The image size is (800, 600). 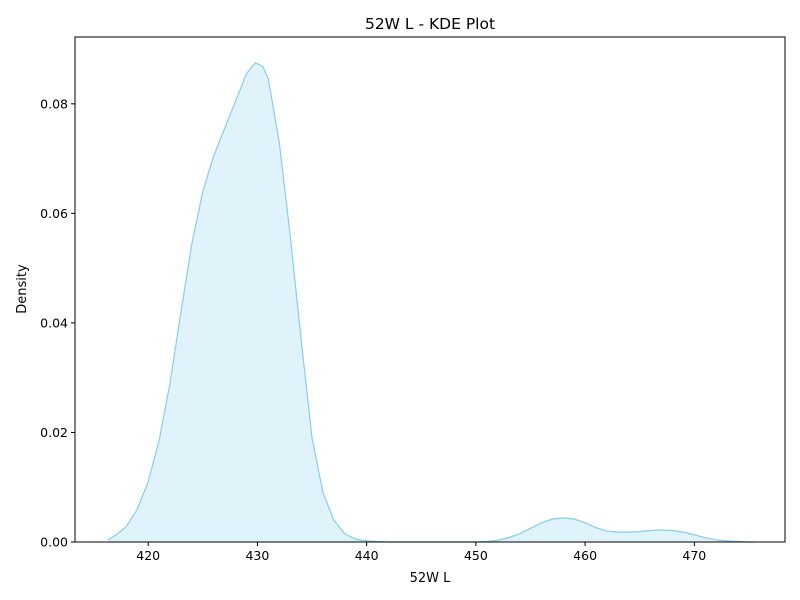 What do you see at coordinates (54, 432) in the screenshot?
I see `y-tick-label: 0.02` at bounding box center [54, 432].